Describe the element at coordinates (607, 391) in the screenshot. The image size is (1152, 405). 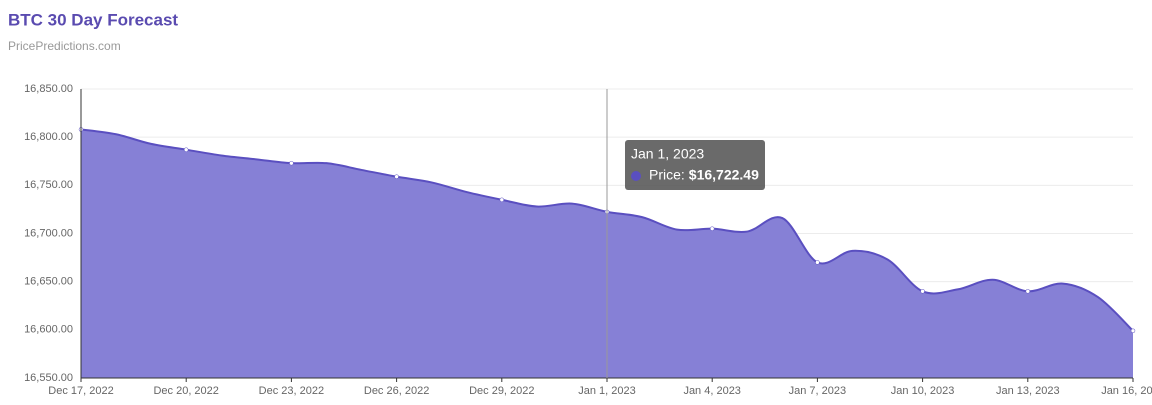
I see `x-tick-label: Jan 1, 2023` at that location.